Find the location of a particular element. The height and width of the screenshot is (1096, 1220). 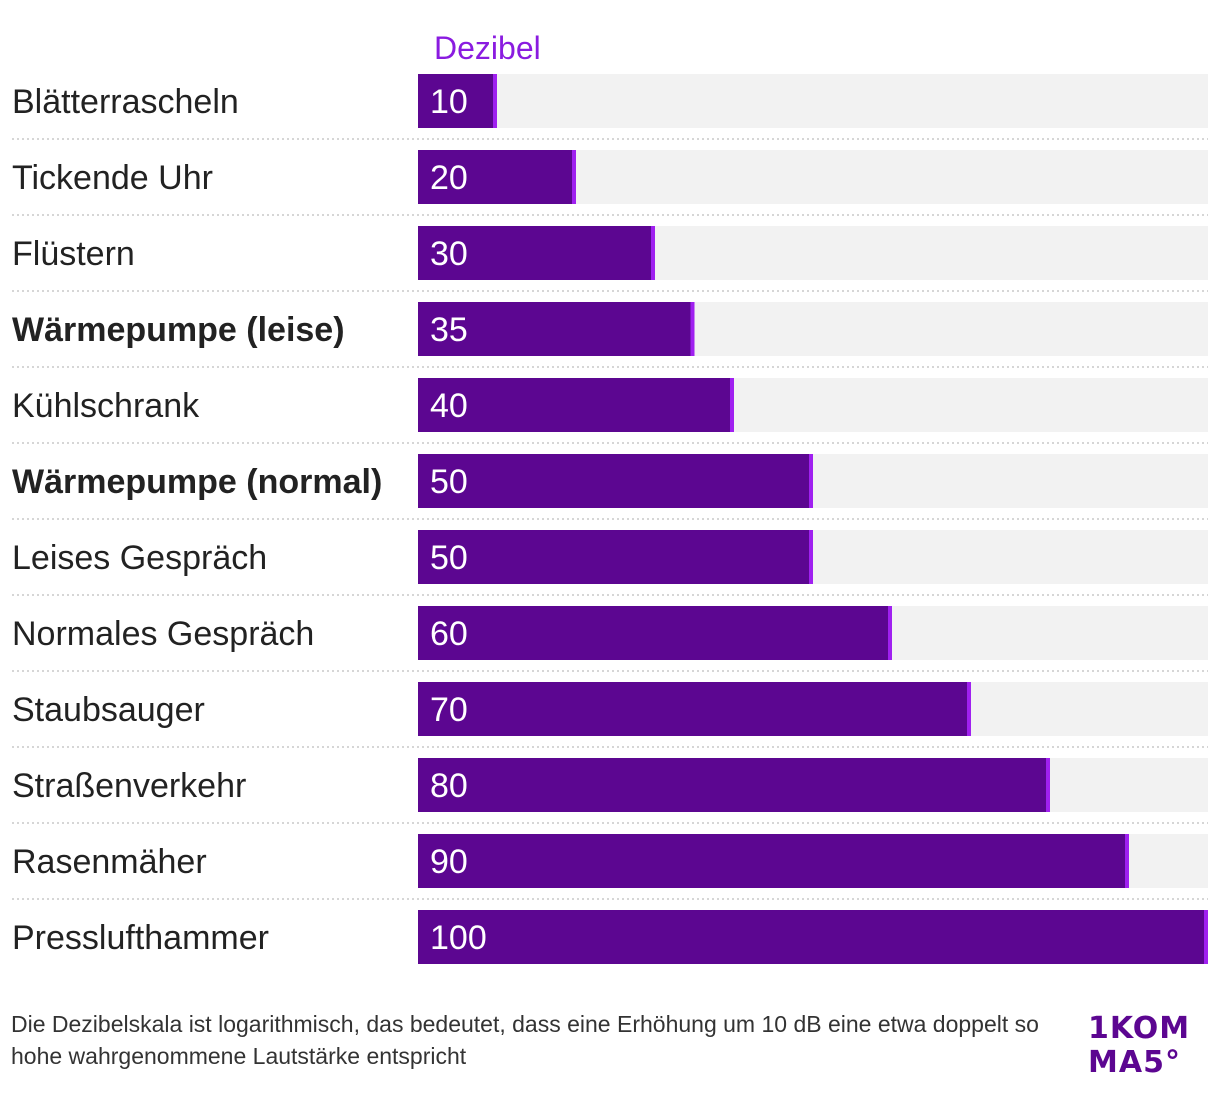

value-label: 100 is located at coordinates (458, 938).